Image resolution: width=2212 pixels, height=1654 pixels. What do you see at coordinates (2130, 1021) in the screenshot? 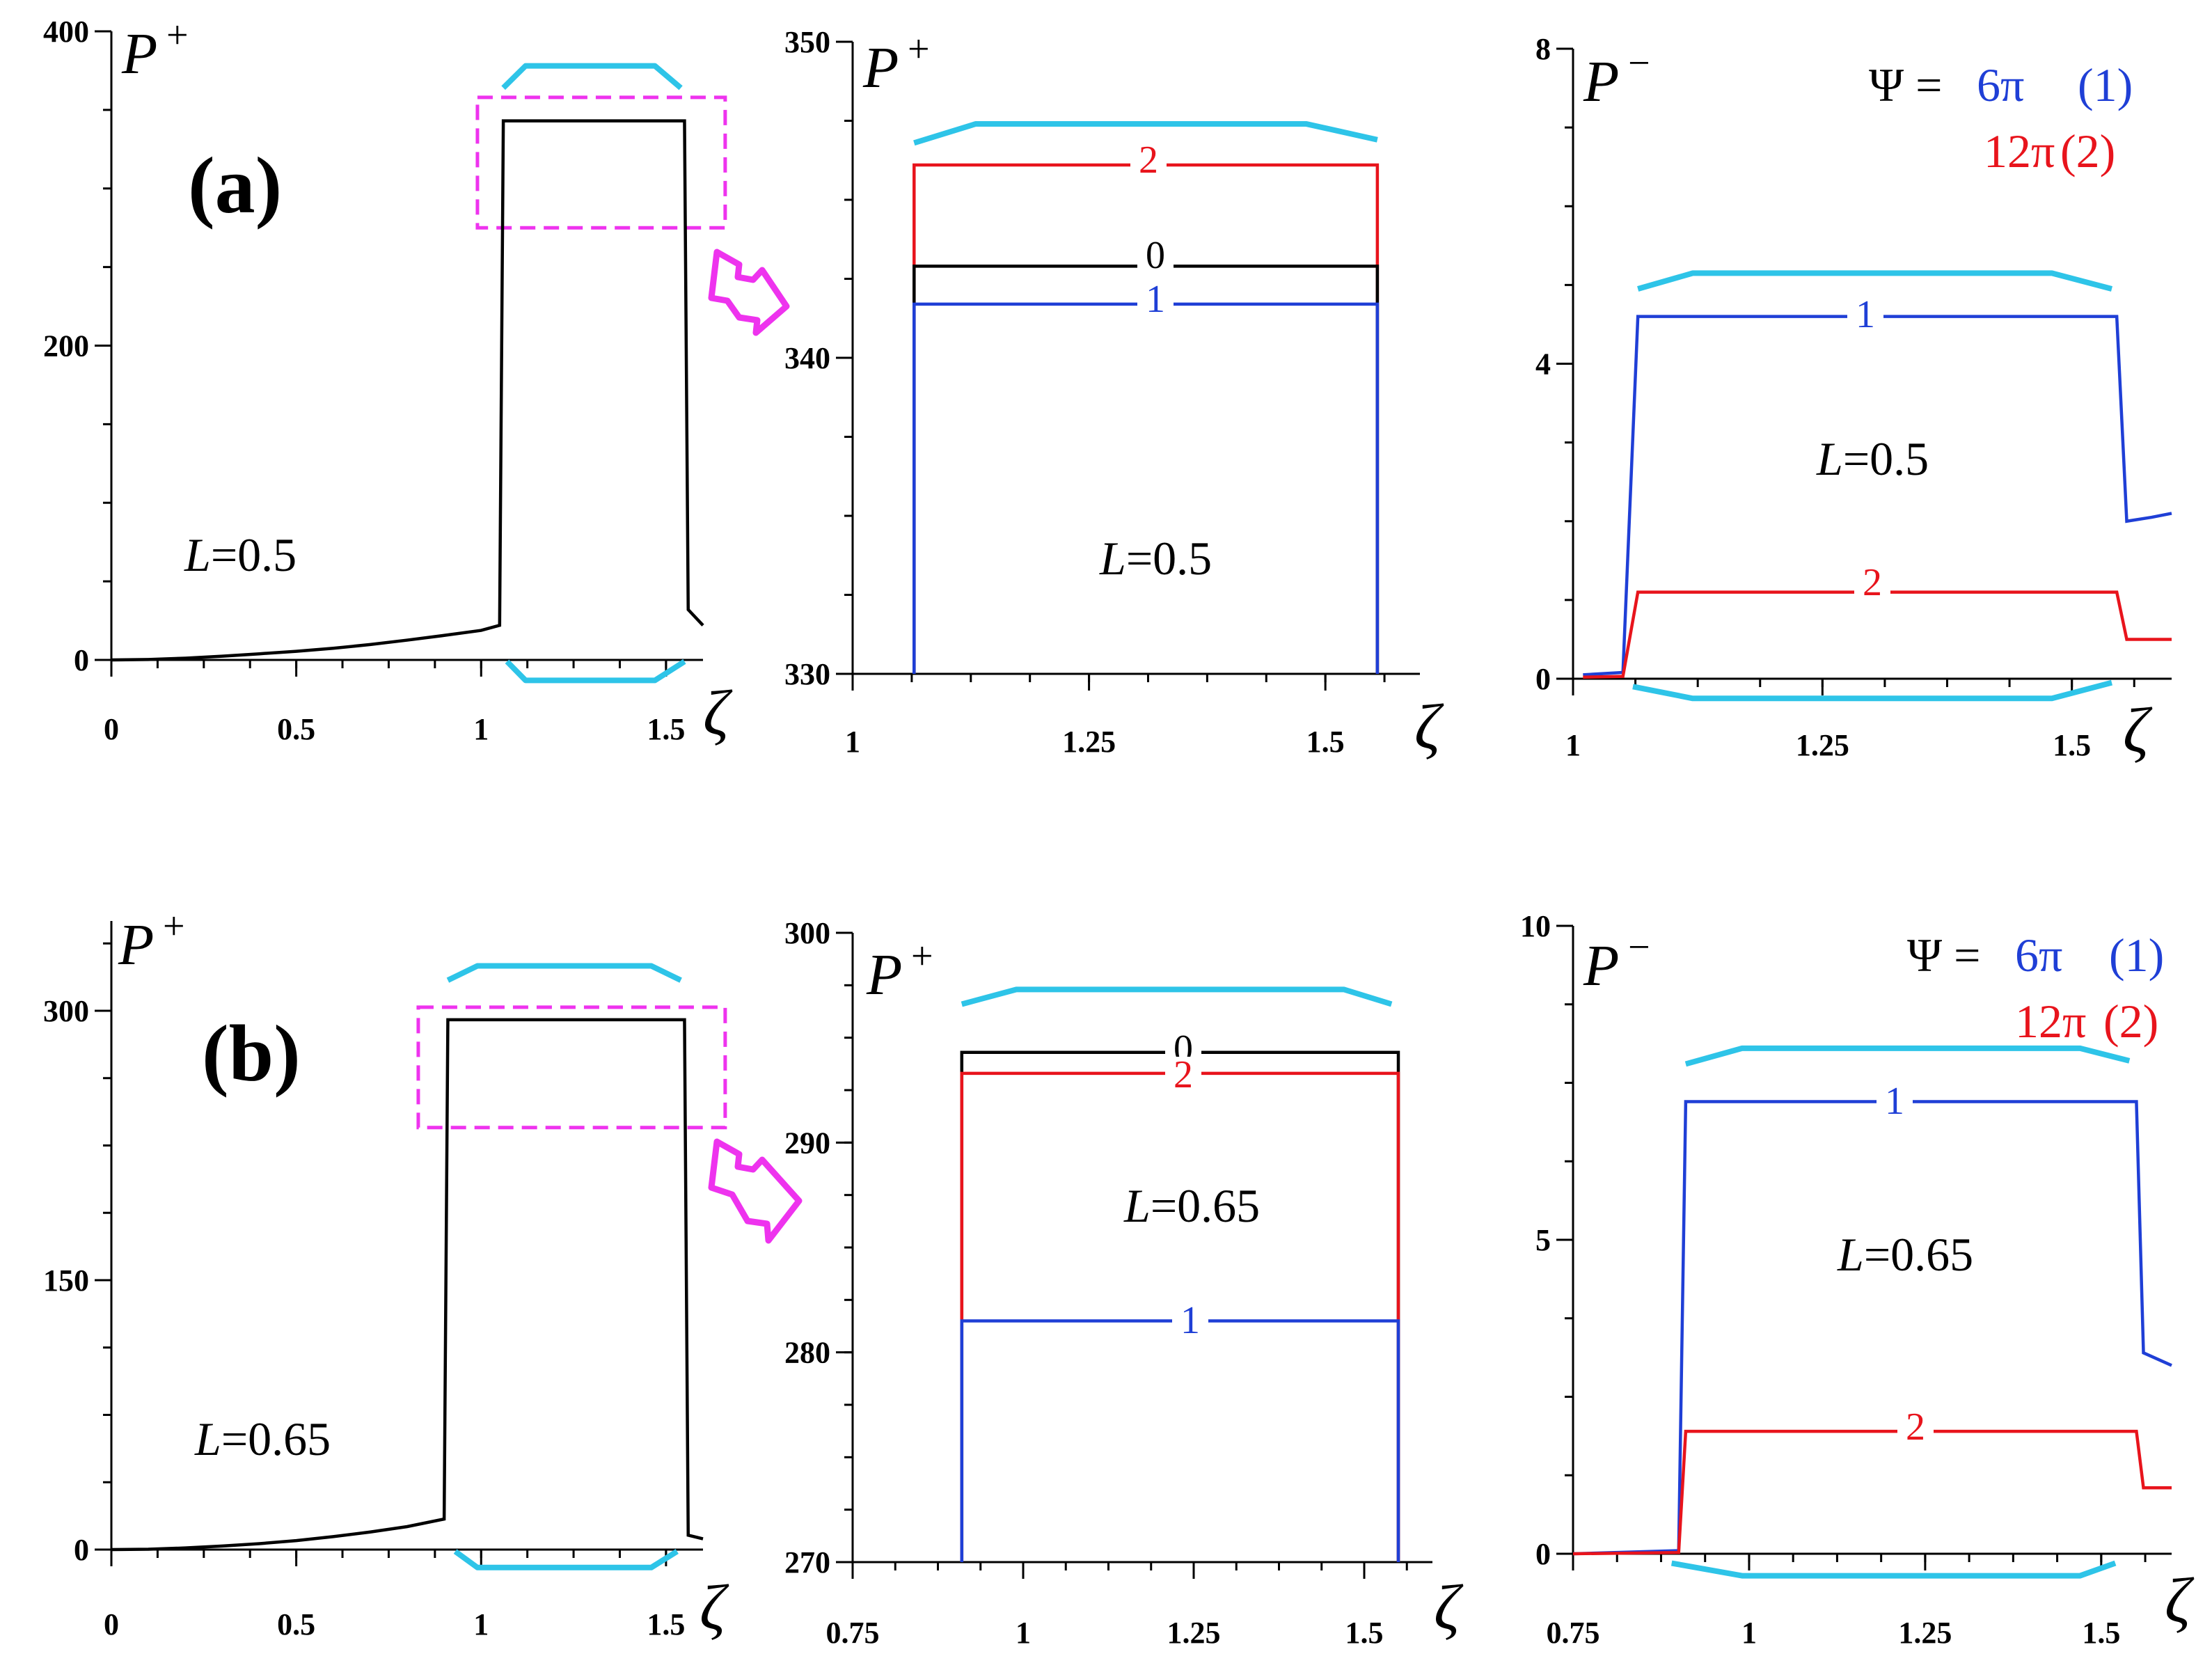
I see `legend-tag-2: (2)` at bounding box center [2130, 1021].